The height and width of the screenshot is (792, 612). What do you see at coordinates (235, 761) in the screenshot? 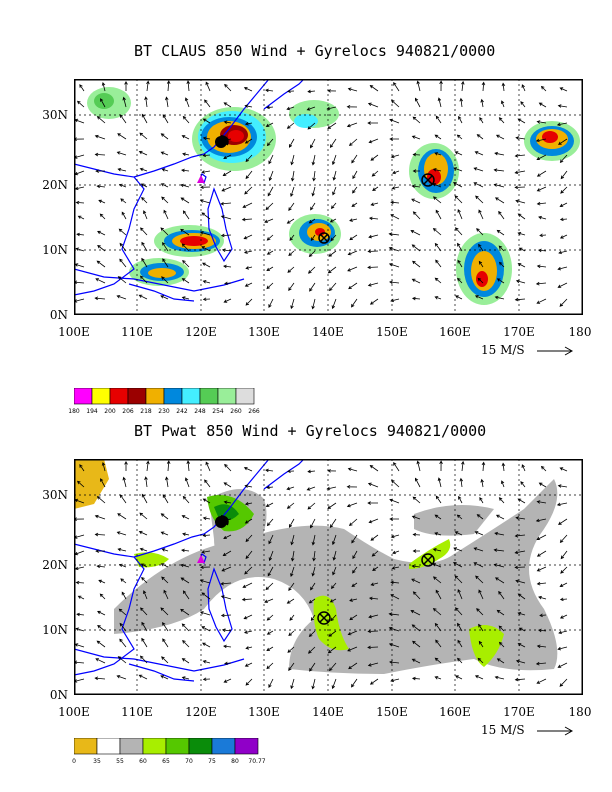
I see `cb2-tick: 80` at bounding box center [235, 761].